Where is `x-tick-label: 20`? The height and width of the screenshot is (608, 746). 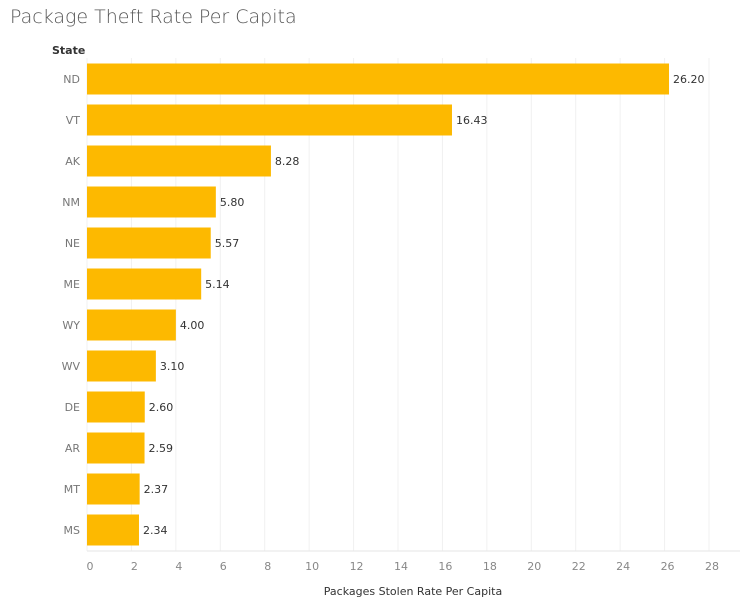 x-tick-label: 20 is located at coordinates (534, 566).